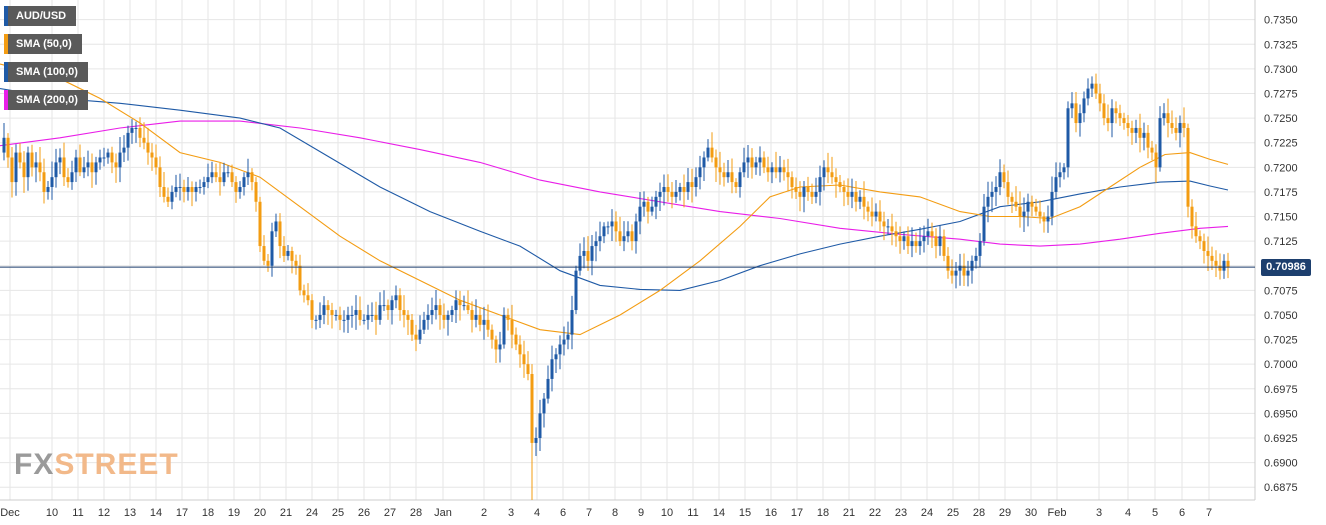 The image size is (1326, 525). Describe the element at coordinates (719, 513) in the screenshot. I see `x-tick-label: 14` at that location.